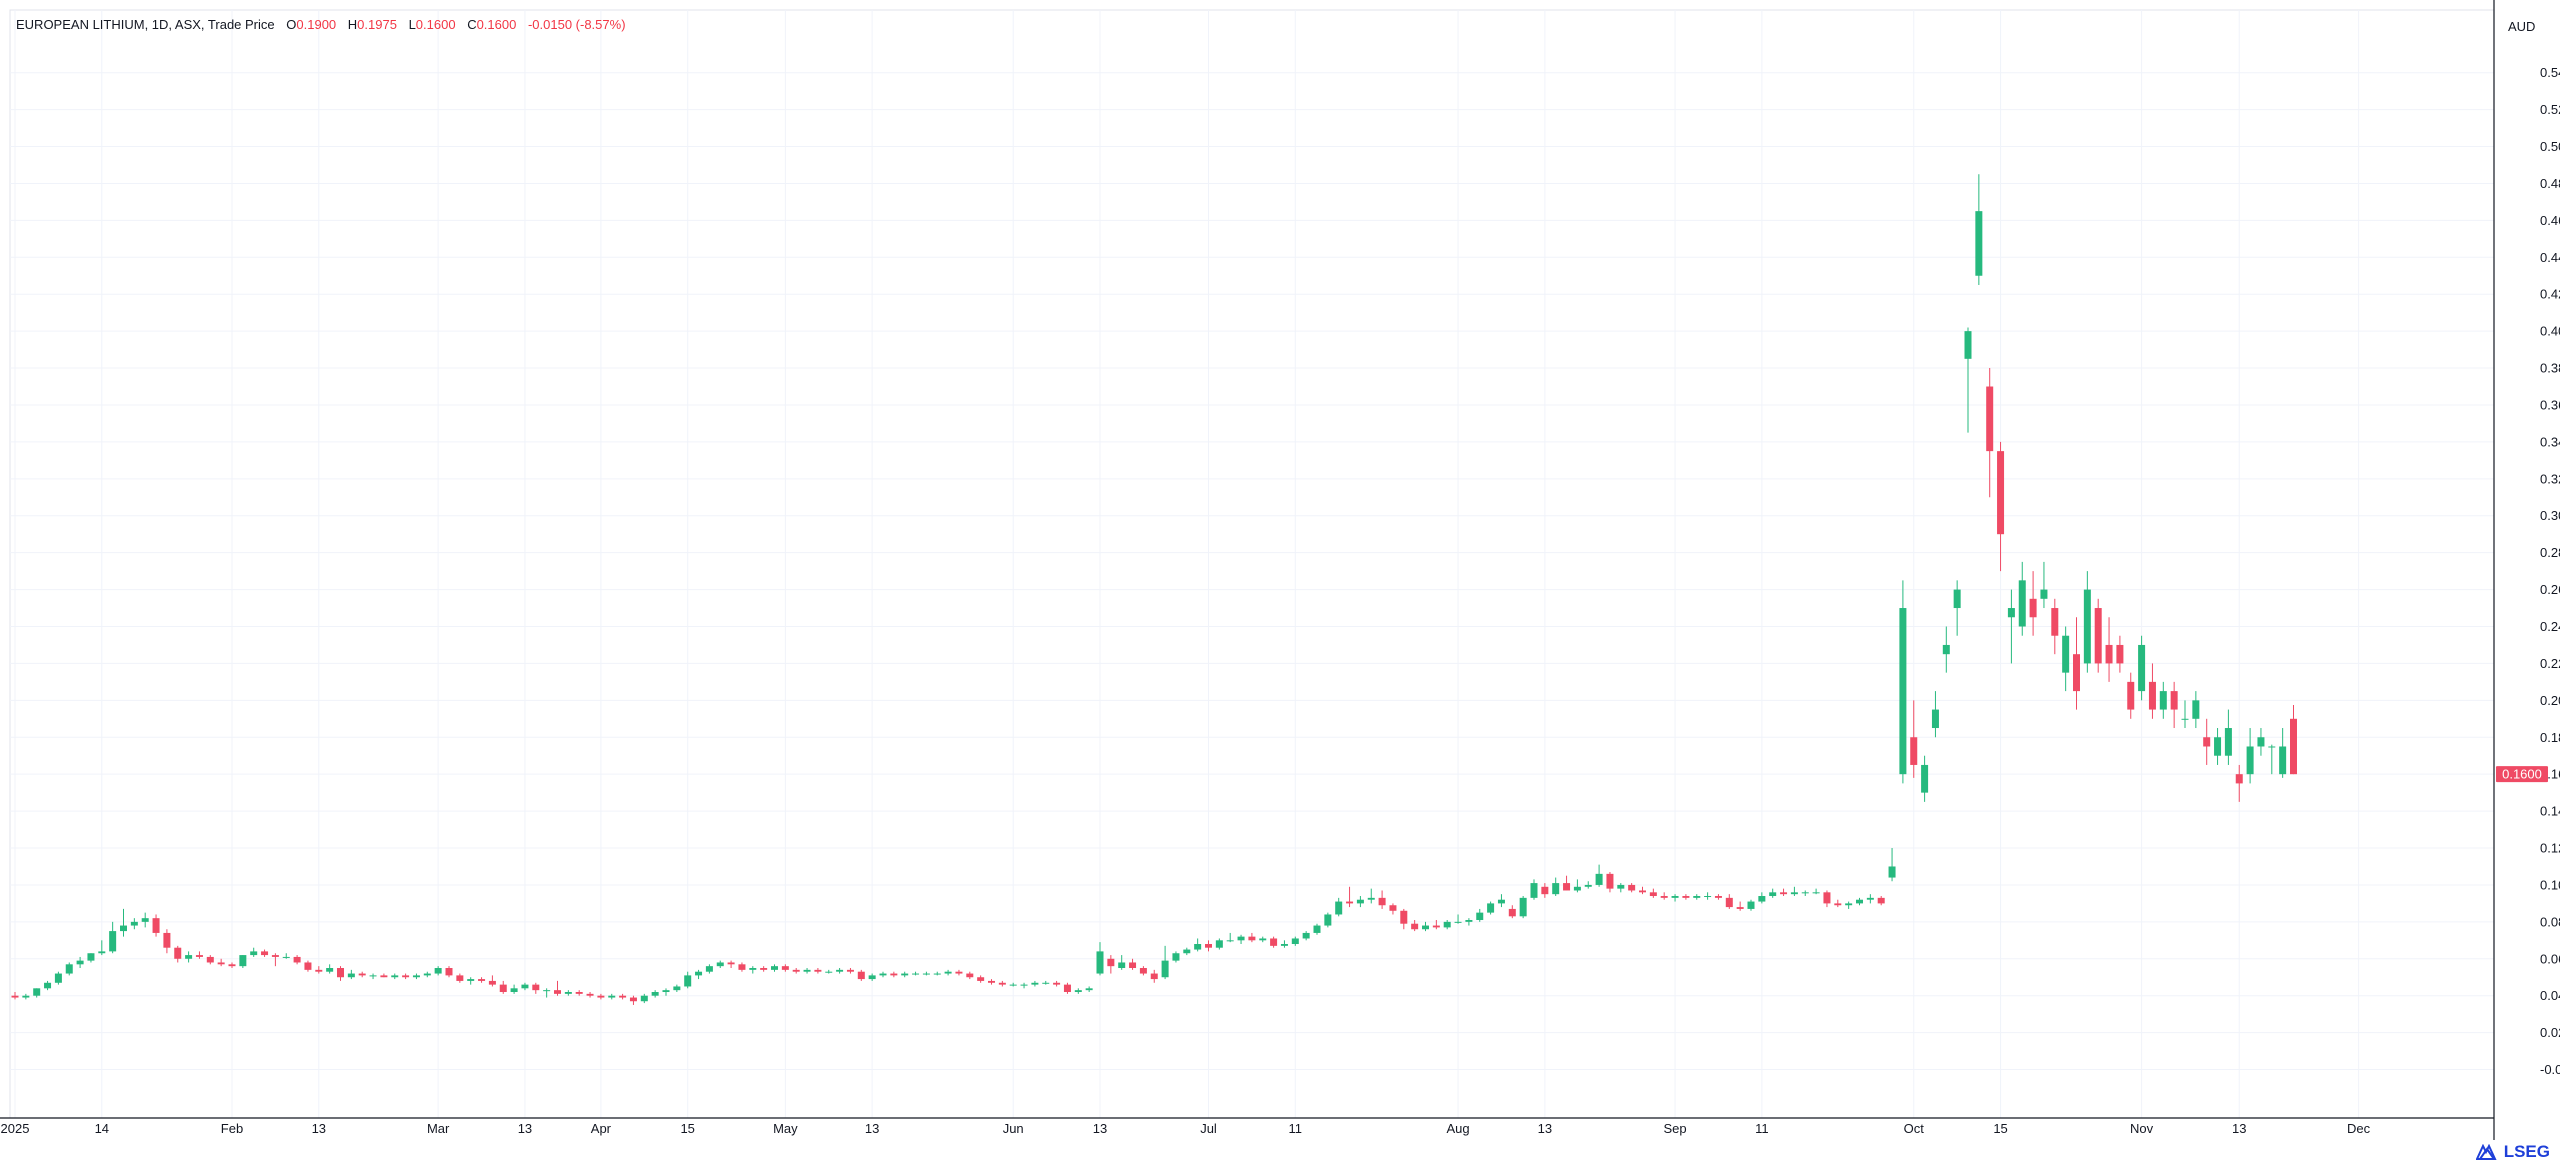 This screenshot has height=1170, width=2560. Describe the element at coordinates (2550, 146) in the screenshot. I see `y-tick-label: 0.5000` at that location.